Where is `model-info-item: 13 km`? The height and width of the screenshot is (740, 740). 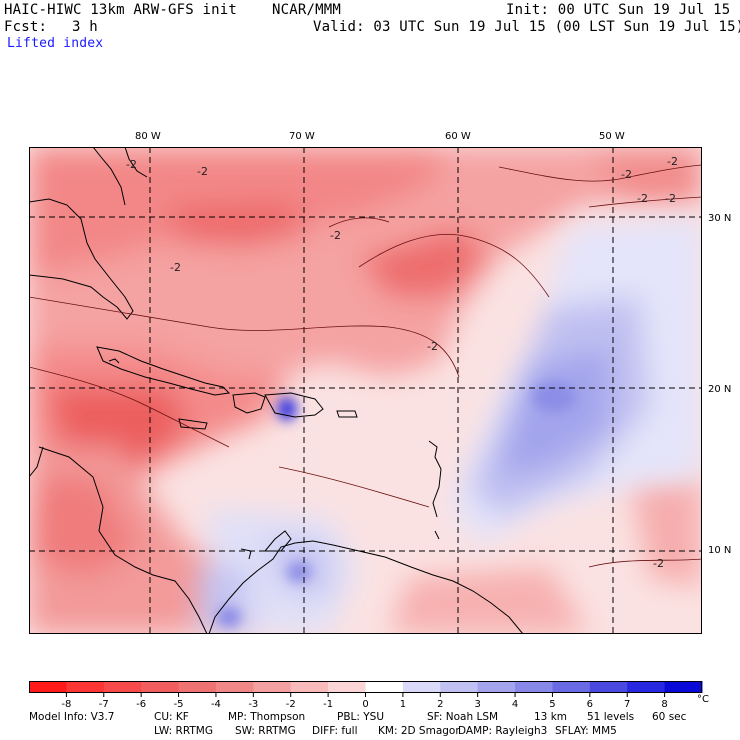
model-info-item: 13 km is located at coordinates (551, 717).